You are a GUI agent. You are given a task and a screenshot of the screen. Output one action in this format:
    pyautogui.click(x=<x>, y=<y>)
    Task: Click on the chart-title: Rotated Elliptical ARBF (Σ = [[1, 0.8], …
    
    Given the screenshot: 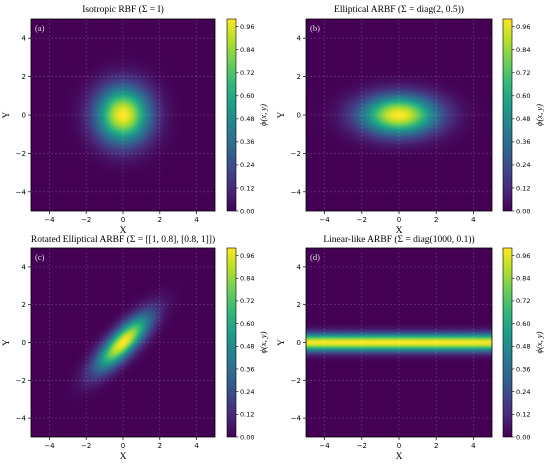 What is the action you would take?
    pyautogui.click(x=123, y=239)
    